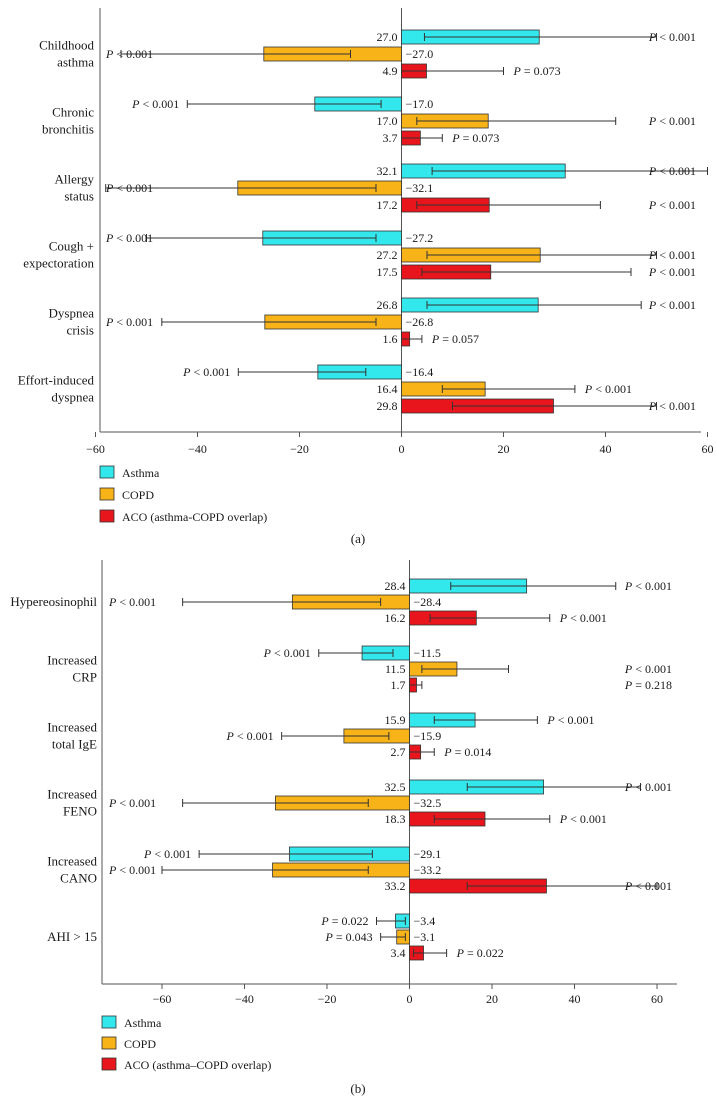 The height and width of the screenshot is (1117, 716). Describe the element at coordinates (349, 937) in the screenshot. I see `p-value: P = 0.043` at that location.